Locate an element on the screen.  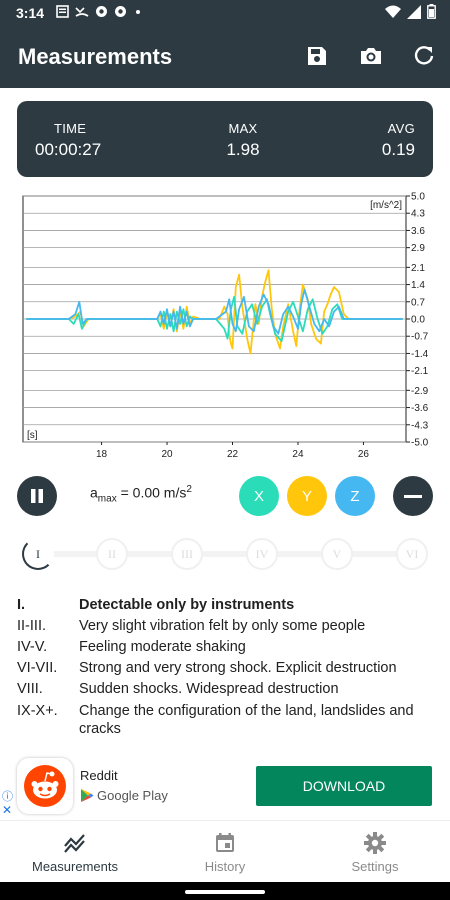
y-tick-label: -1.4 is located at coordinates (420, 354).